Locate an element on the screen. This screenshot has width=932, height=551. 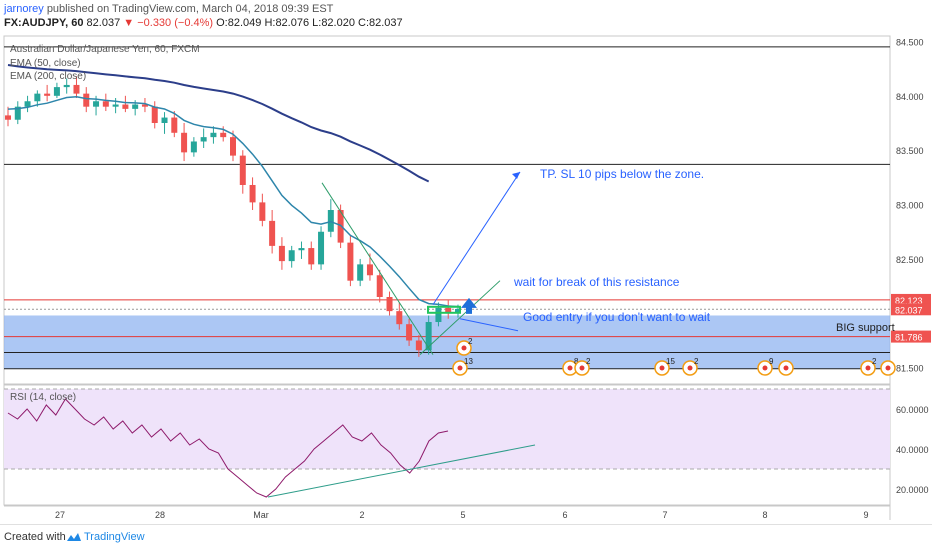
entry-arrow is located at coordinates (489, 325).